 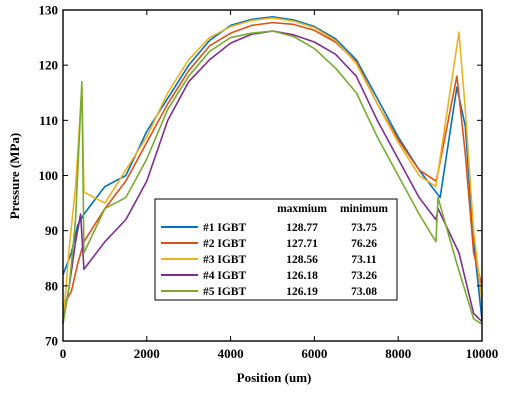 What do you see at coordinates (364, 276) in the screenshot?
I see `legend-min-4: 73.26` at bounding box center [364, 276].